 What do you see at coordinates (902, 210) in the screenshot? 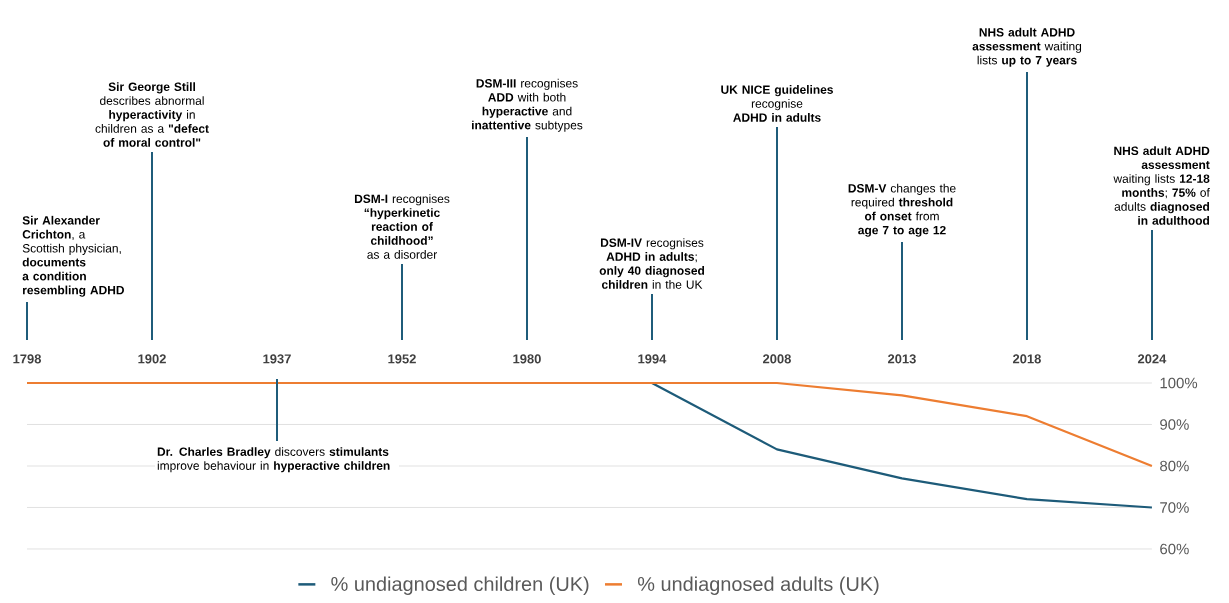
I see `text: DSM-V changes the required threshold of onset from age 7 to age 12` at bounding box center [902, 210].